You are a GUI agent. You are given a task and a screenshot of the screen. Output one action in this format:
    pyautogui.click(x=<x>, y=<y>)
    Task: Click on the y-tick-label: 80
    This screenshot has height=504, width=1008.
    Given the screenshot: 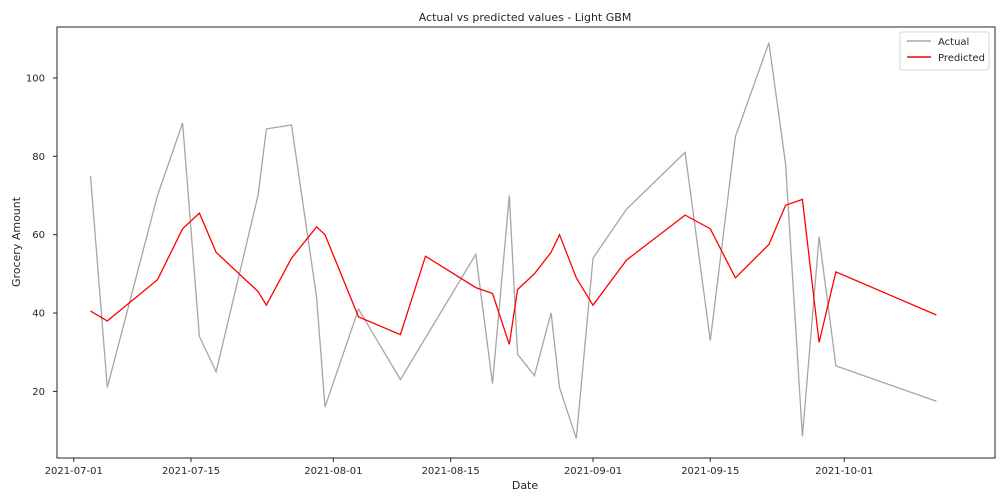 What is the action you would take?
    pyautogui.click(x=38, y=157)
    